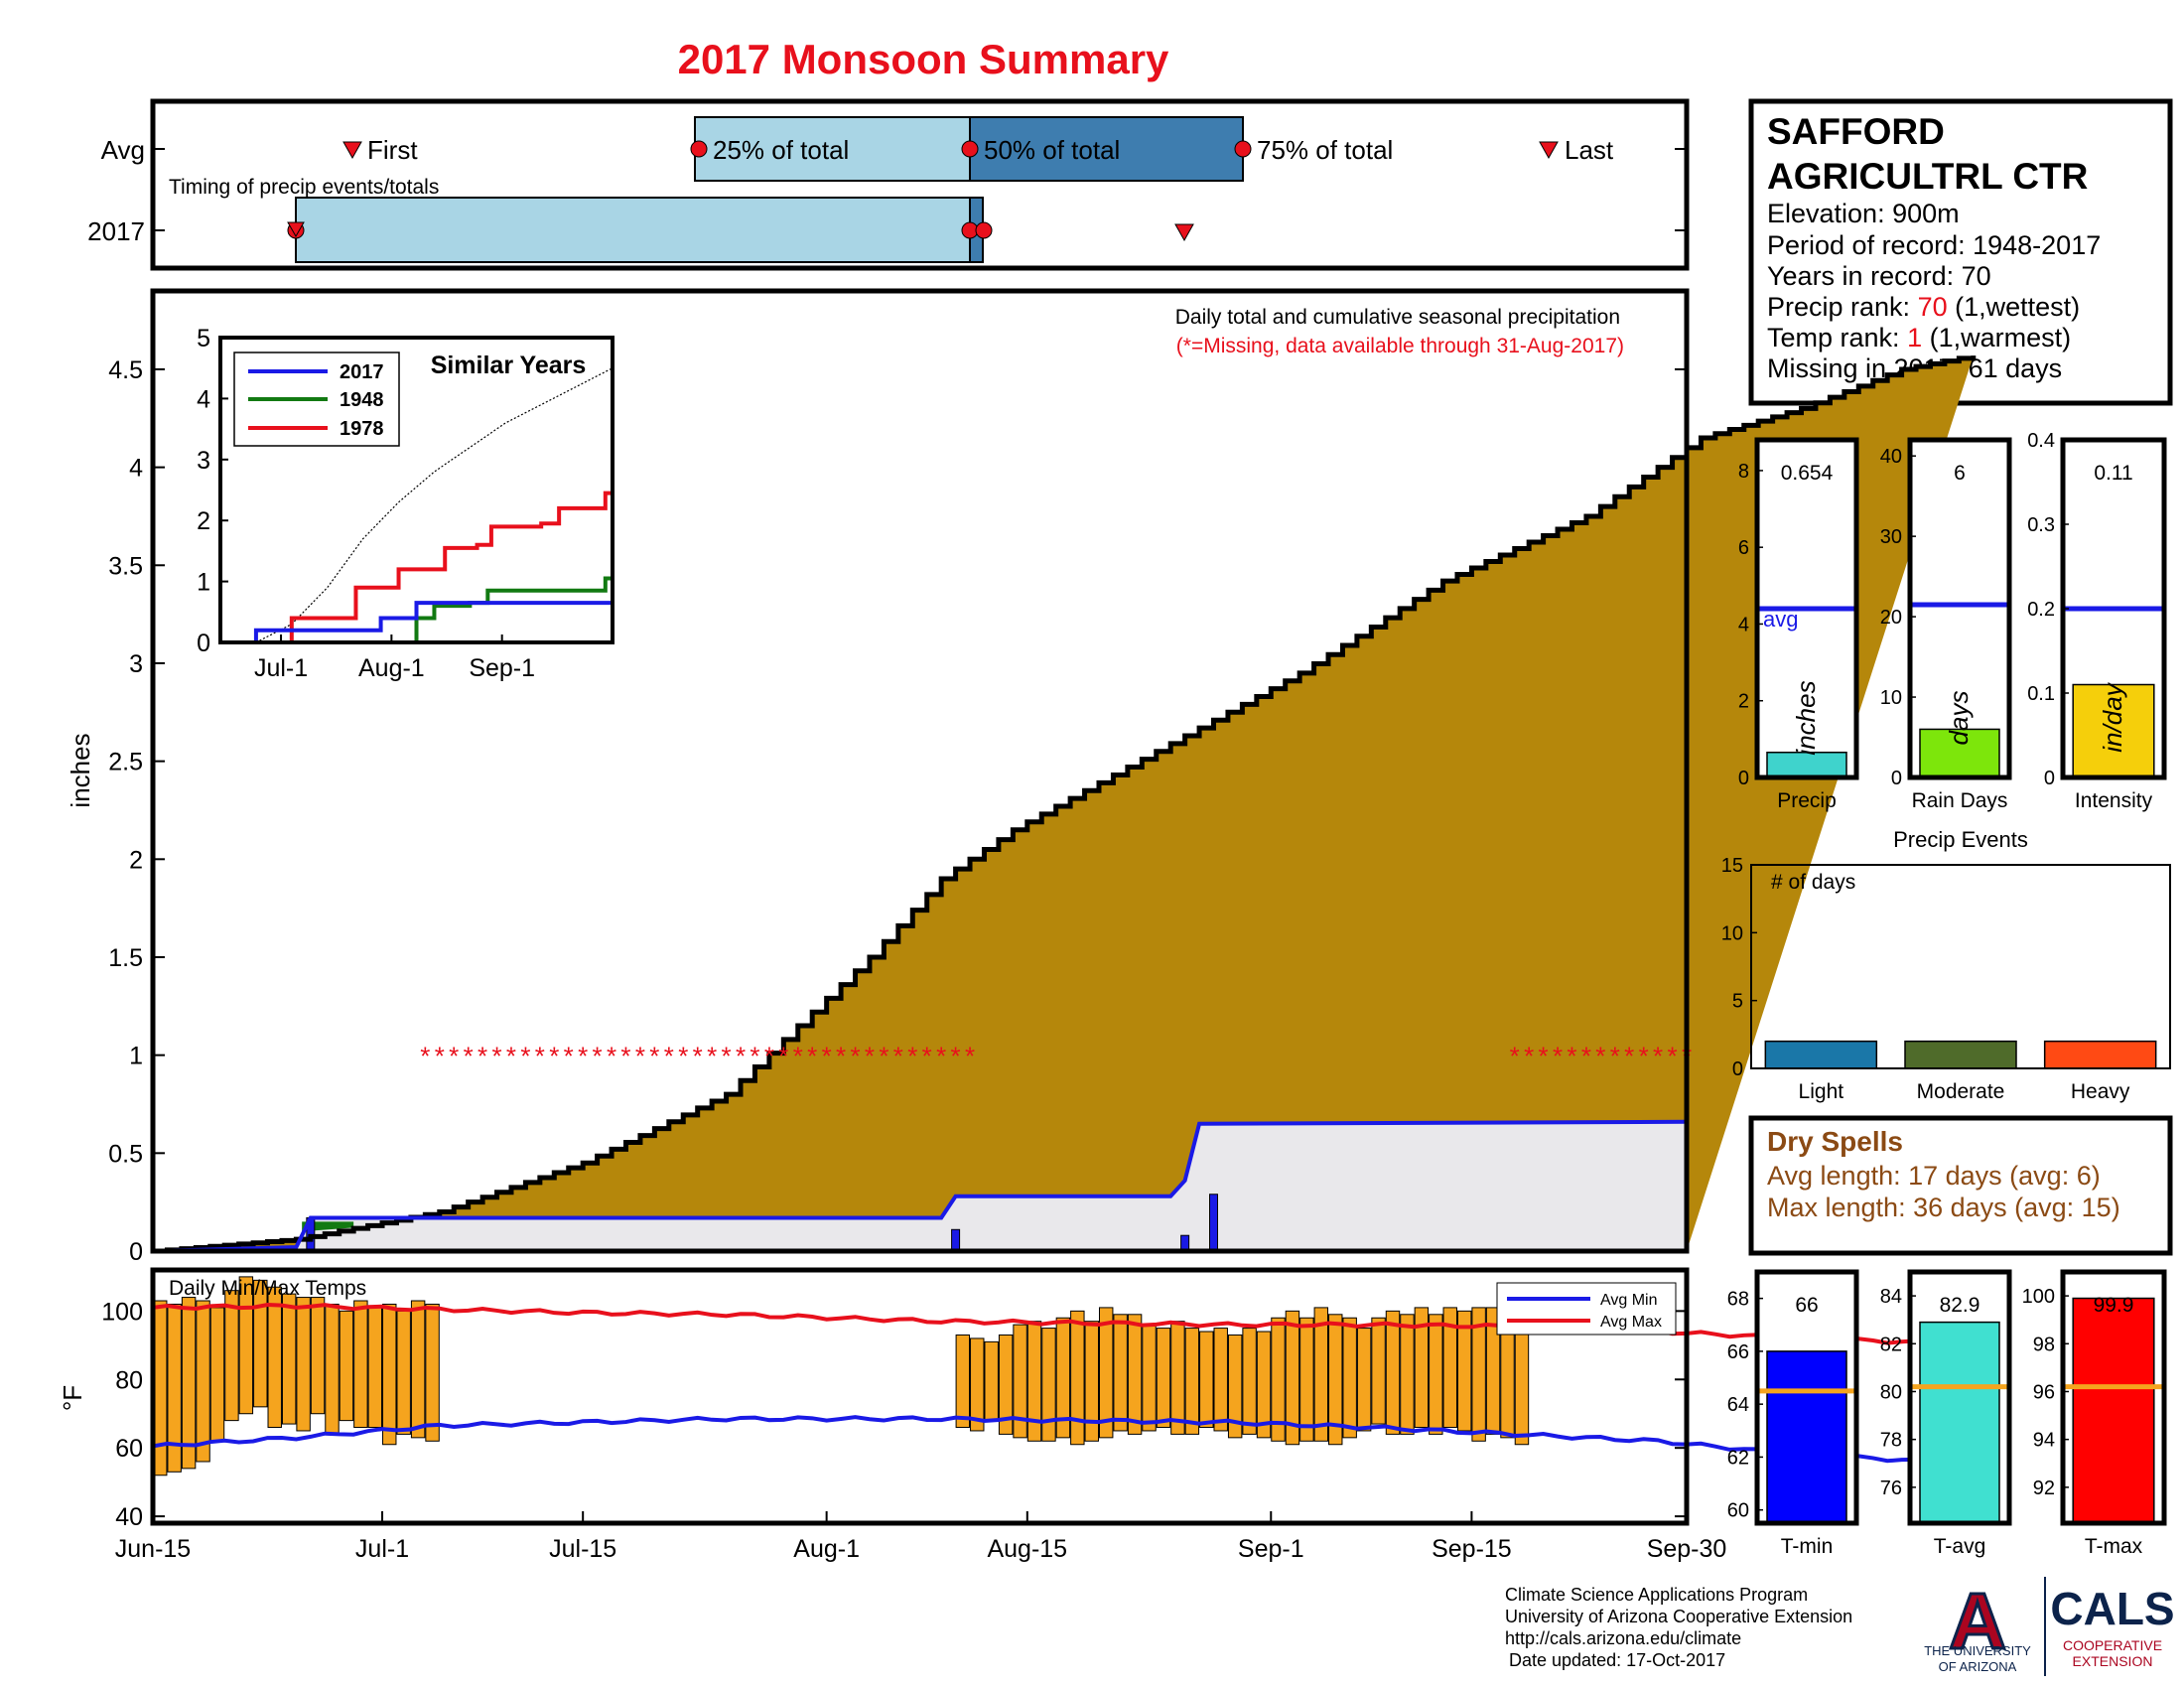  Describe the element at coordinates (1959, 608) in the screenshot. I see `rain-days-panel-frame` at that location.